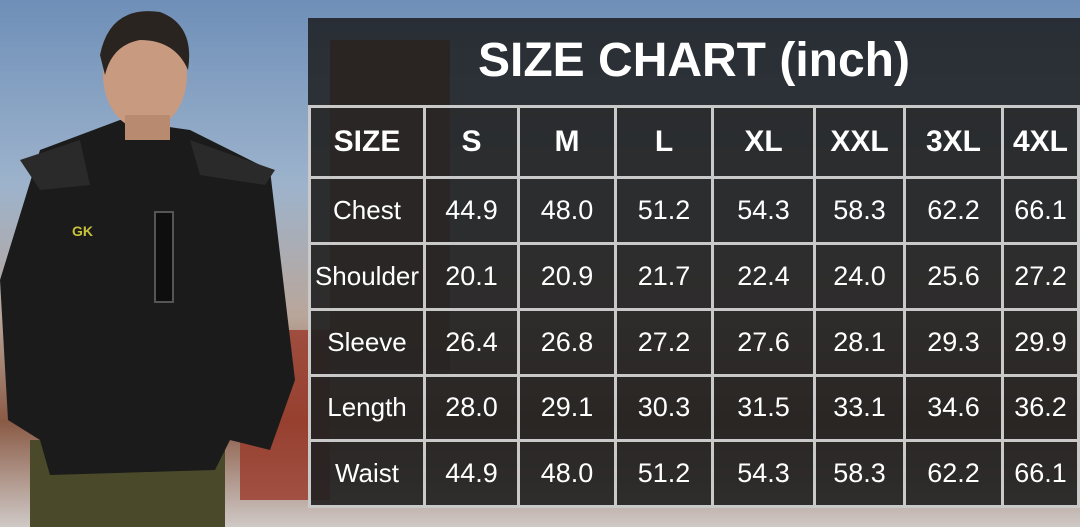 The width and height of the screenshot is (1080, 527). Describe the element at coordinates (471, 276) in the screenshot. I see `measurement-cell: 20.1` at that location.